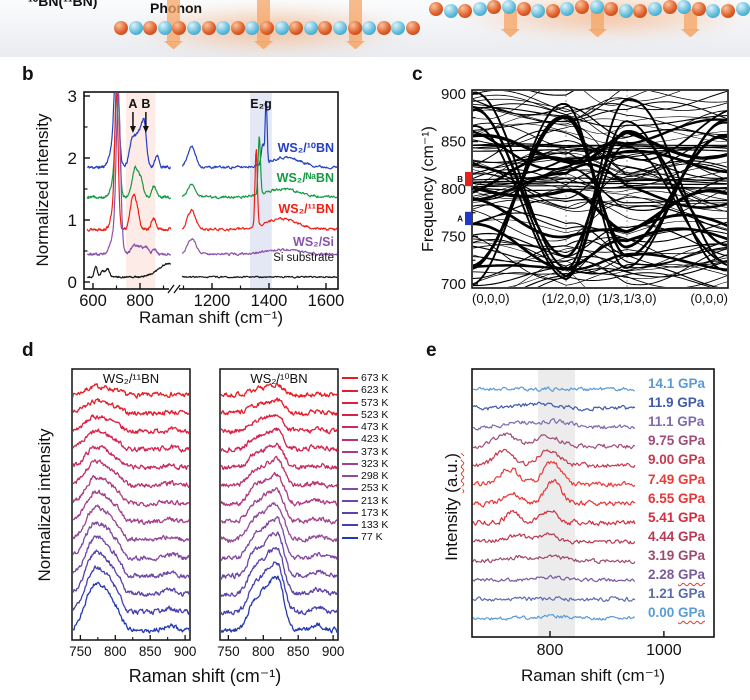 This screenshot has width=750, height=700. What do you see at coordinates (145, 104) in the screenshot?
I see `svg-text: B` at bounding box center [145, 104].